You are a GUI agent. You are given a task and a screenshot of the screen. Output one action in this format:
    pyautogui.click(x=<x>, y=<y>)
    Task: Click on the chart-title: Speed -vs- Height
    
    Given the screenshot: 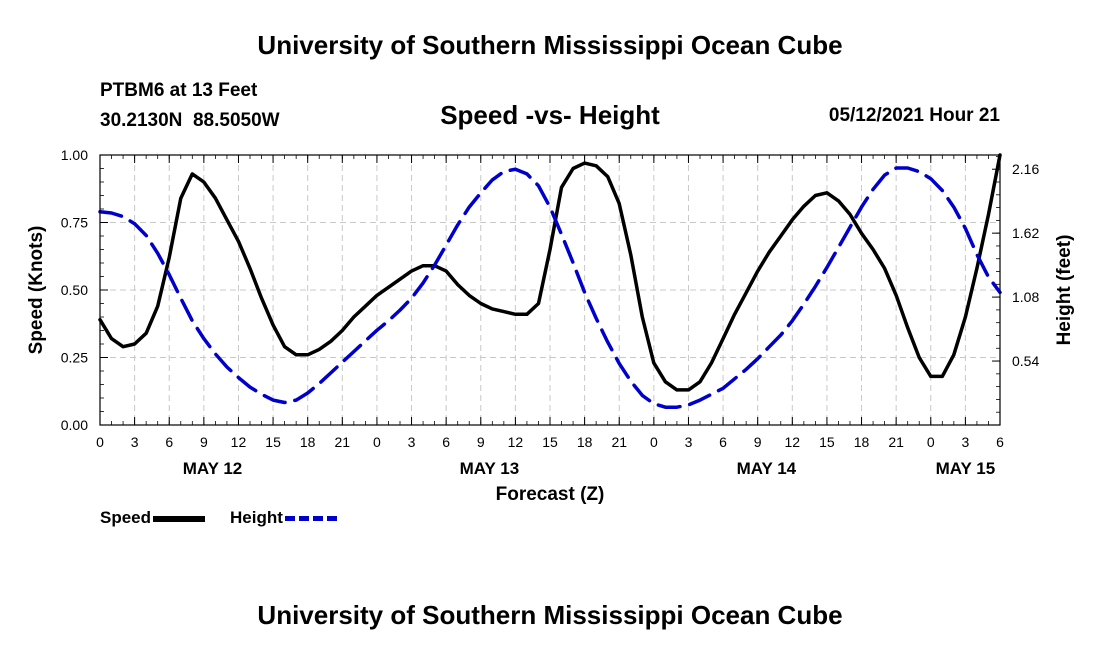 What is the action you would take?
    pyautogui.click(x=550, y=115)
    